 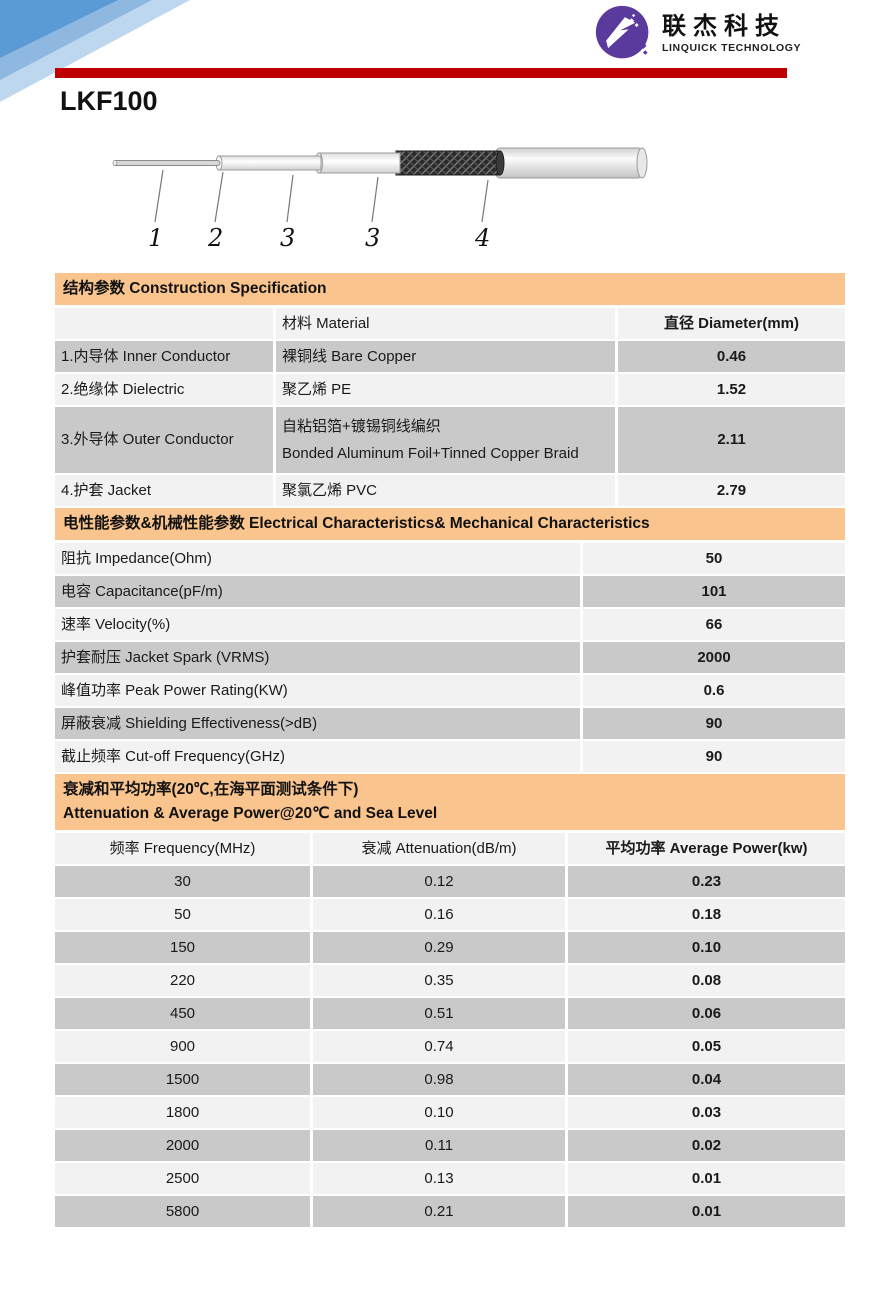 What do you see at coordinates (182, 980) in the screenshot?
I see `attenuation-frequency-cell: 220` at bounding box center [182, 980].